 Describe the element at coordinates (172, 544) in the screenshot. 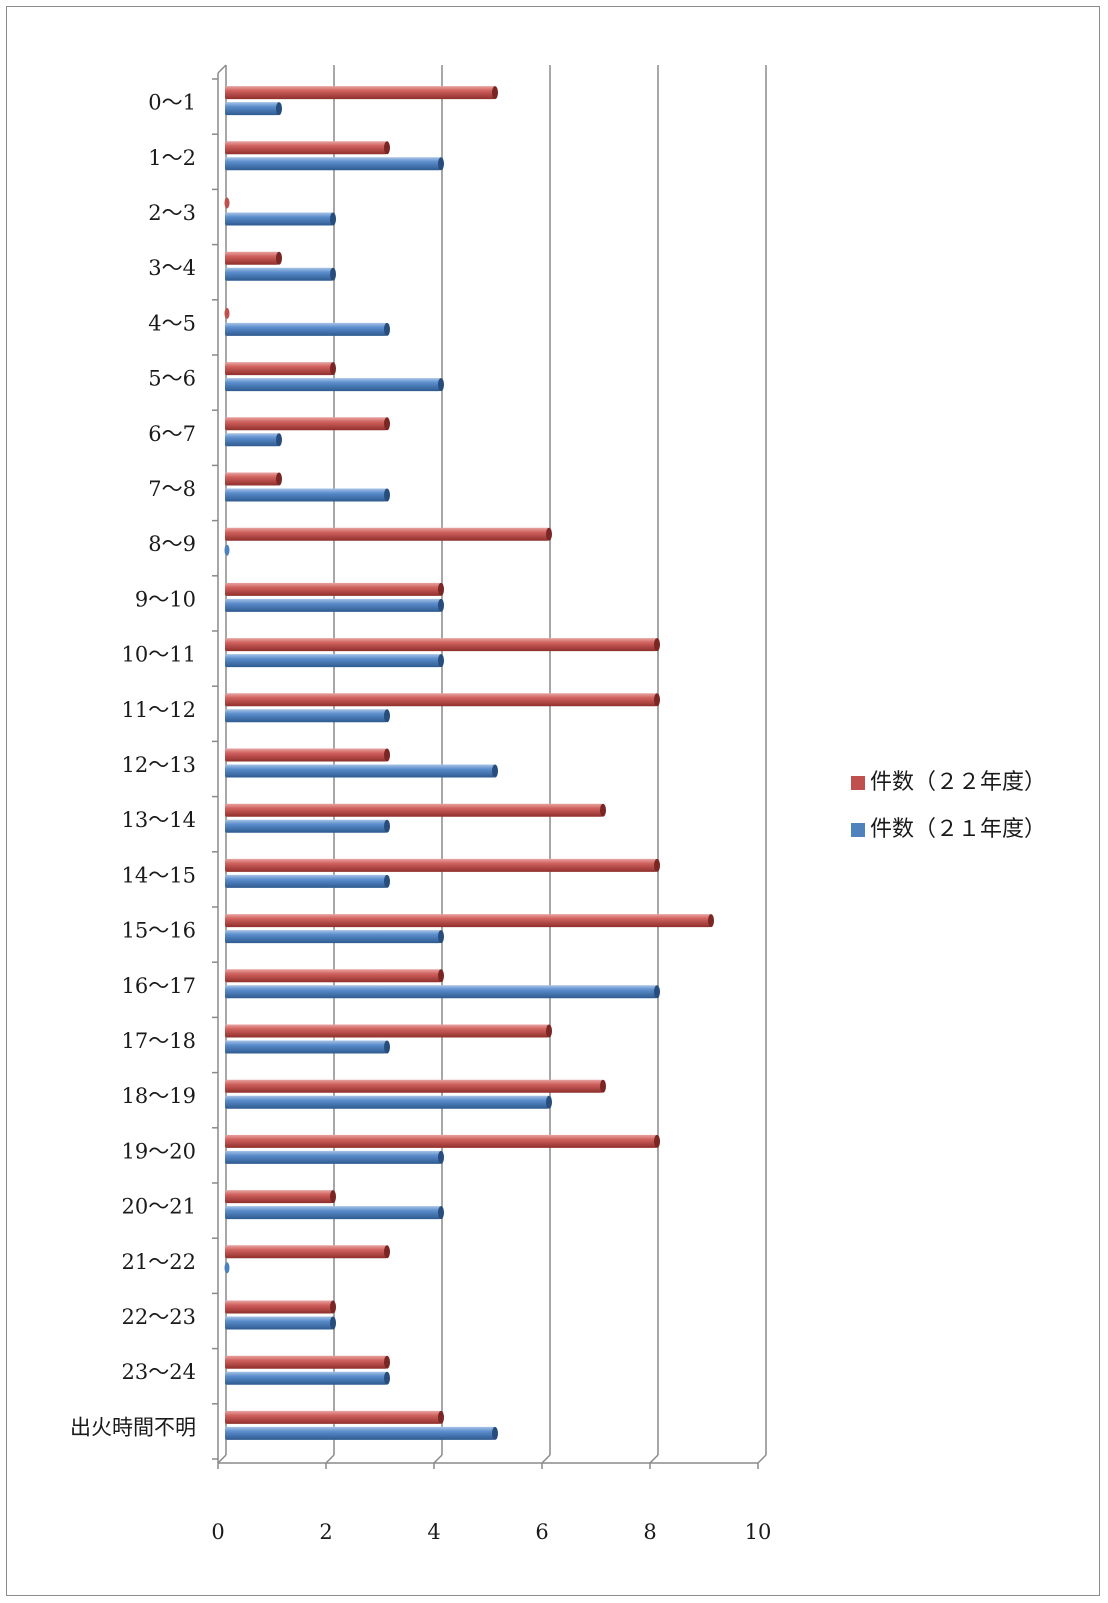

I see `category-label: 8～9` at that location.